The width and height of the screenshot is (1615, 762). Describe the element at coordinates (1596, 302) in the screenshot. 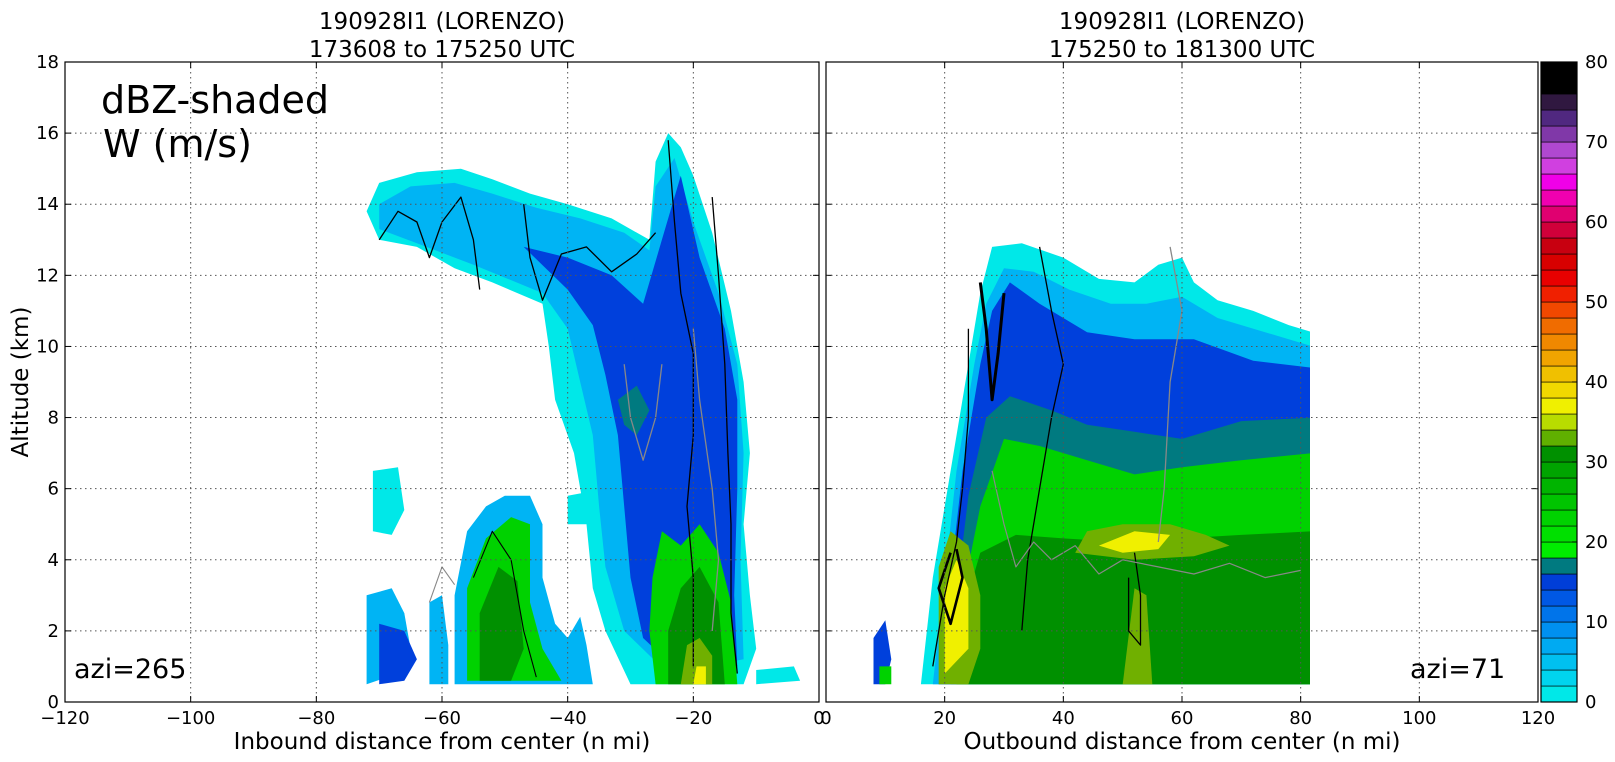

I see `colorbar-tick-label: 50` at that location.